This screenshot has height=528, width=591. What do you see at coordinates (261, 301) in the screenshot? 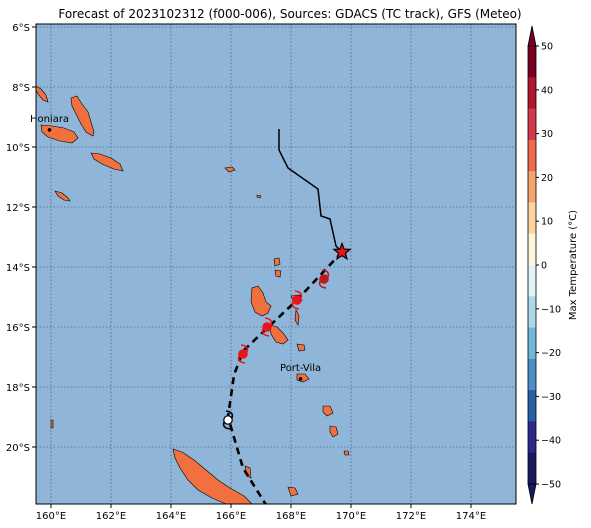
I see `island-espiritu-santo` at bounding box center [261, 301].